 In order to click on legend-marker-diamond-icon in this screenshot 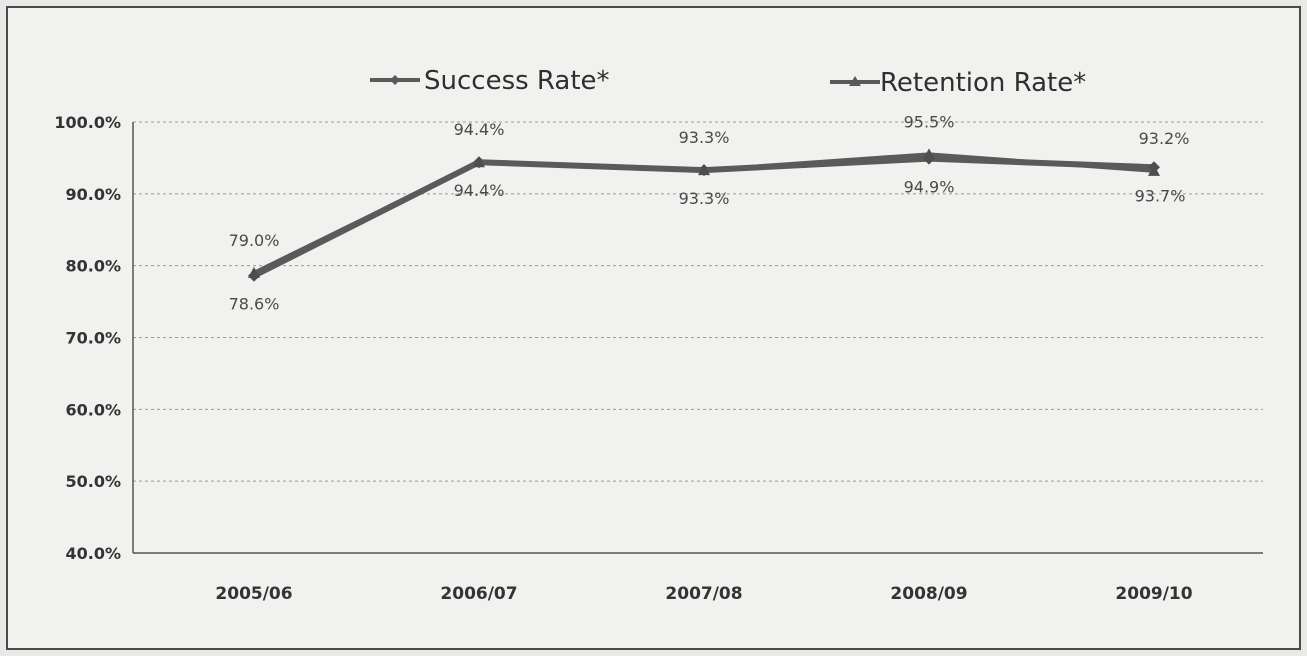, I will do `click(395, 80)`.